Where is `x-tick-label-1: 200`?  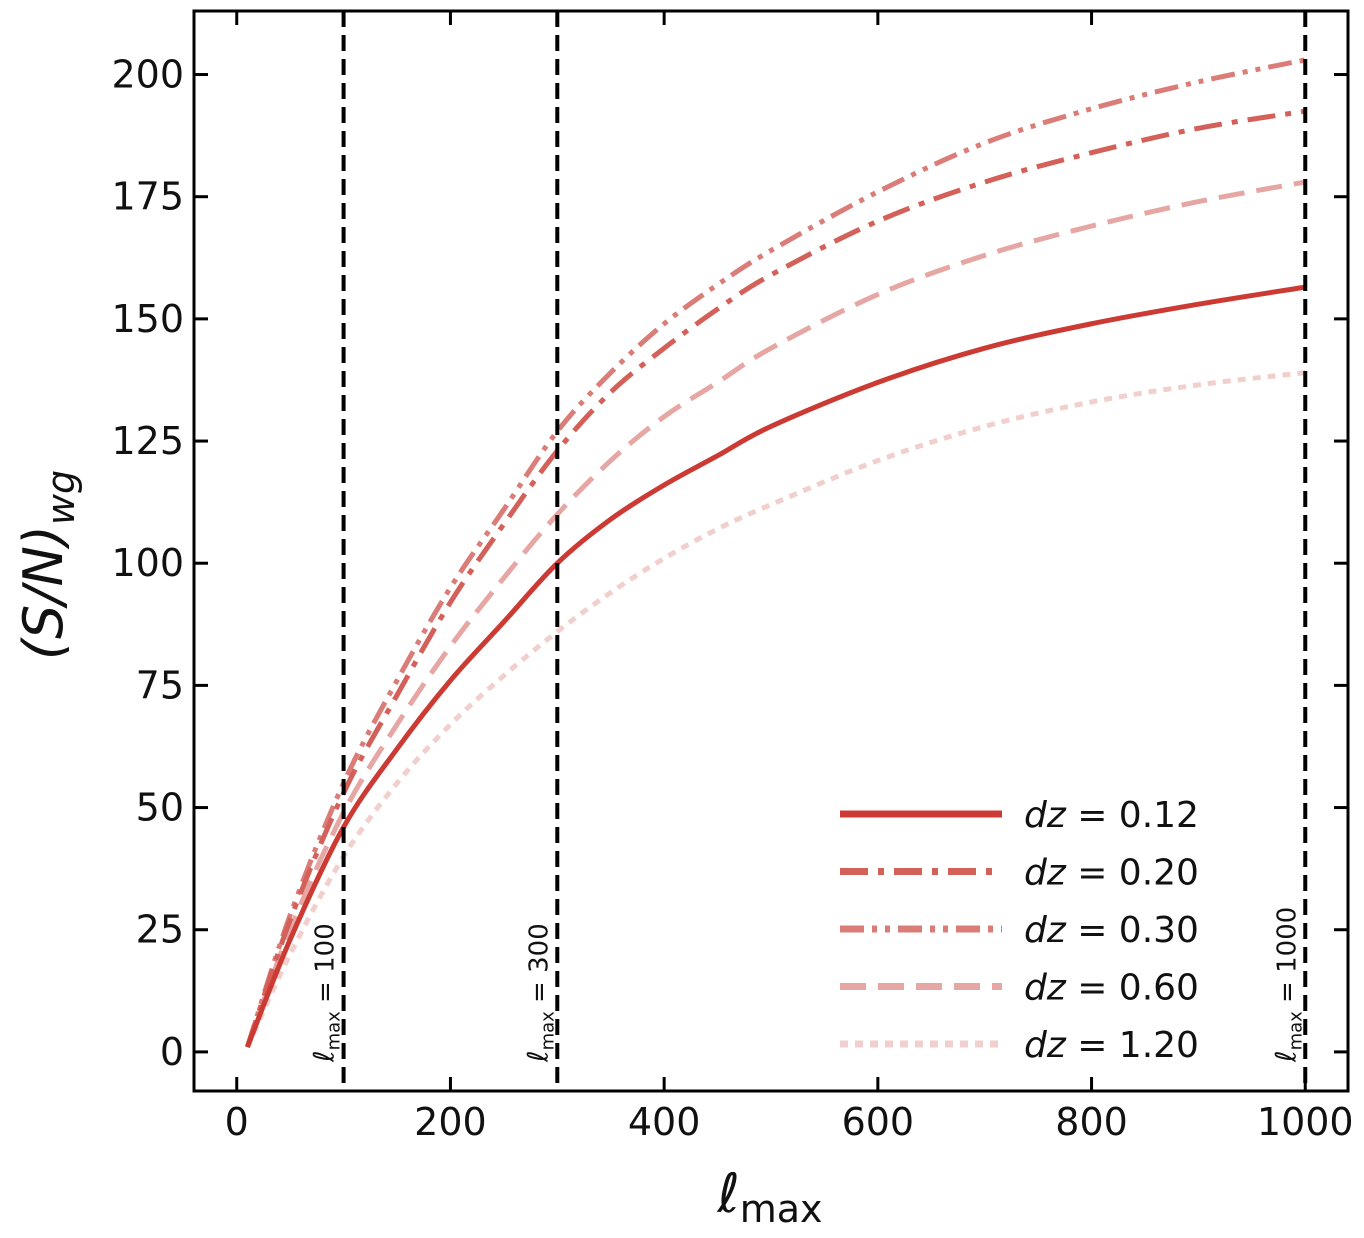 x-tick-label-1: 200 is located at coordinates (450, 1122).